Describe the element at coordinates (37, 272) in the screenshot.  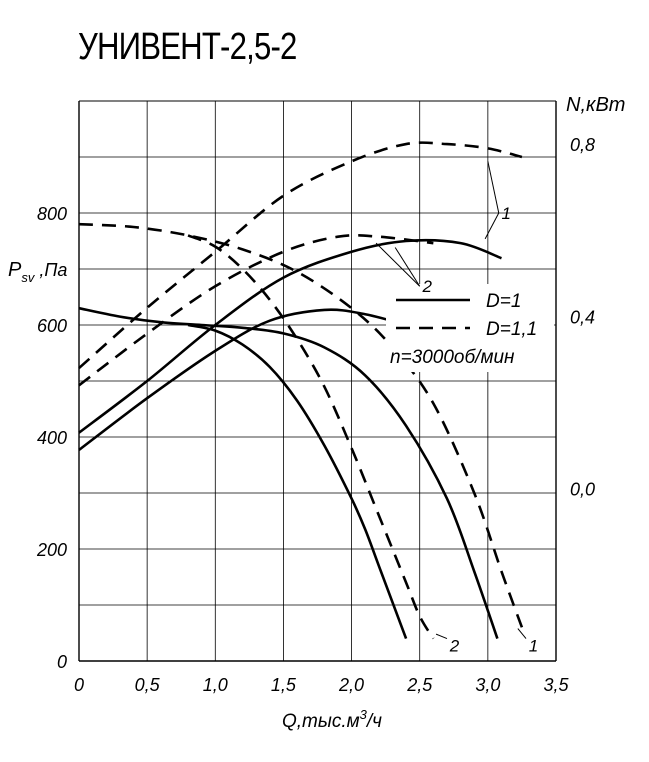
I see `y-left-axis-label: Psv ,Па` at that location.